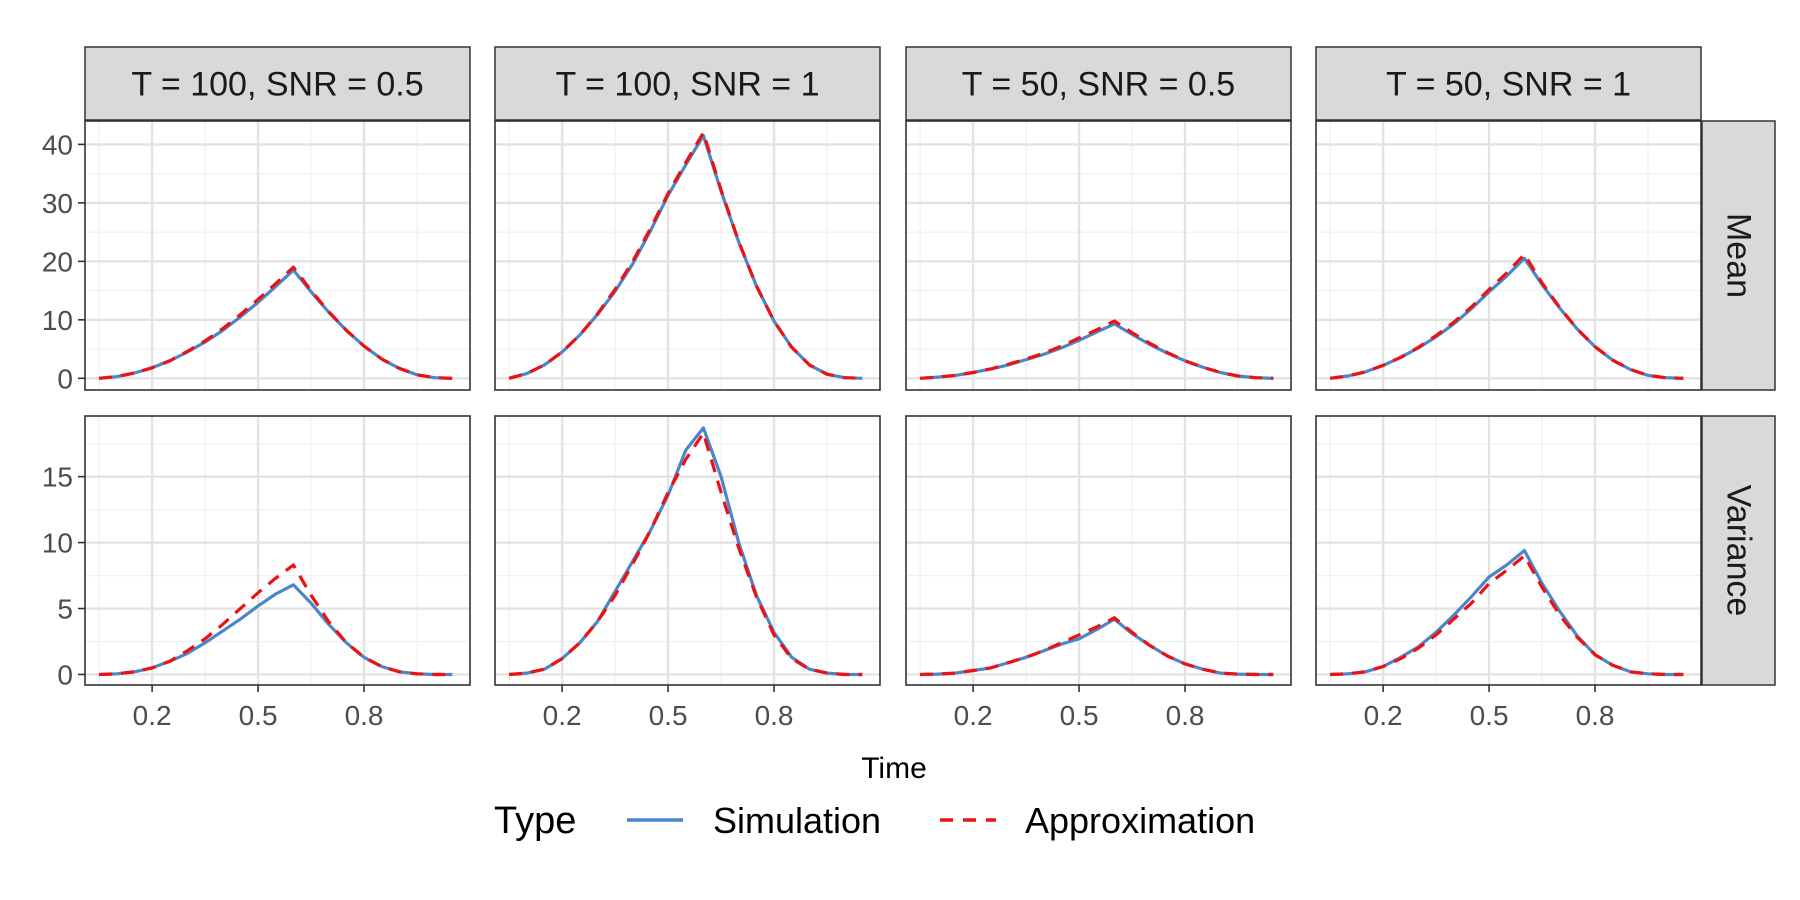 Image resolution: width=1800 pixels, height=900 pixels. Describe the element at coordinates (1140, 820) in the screenshot. I see `legend-label-approximation: Approximation` at that location.